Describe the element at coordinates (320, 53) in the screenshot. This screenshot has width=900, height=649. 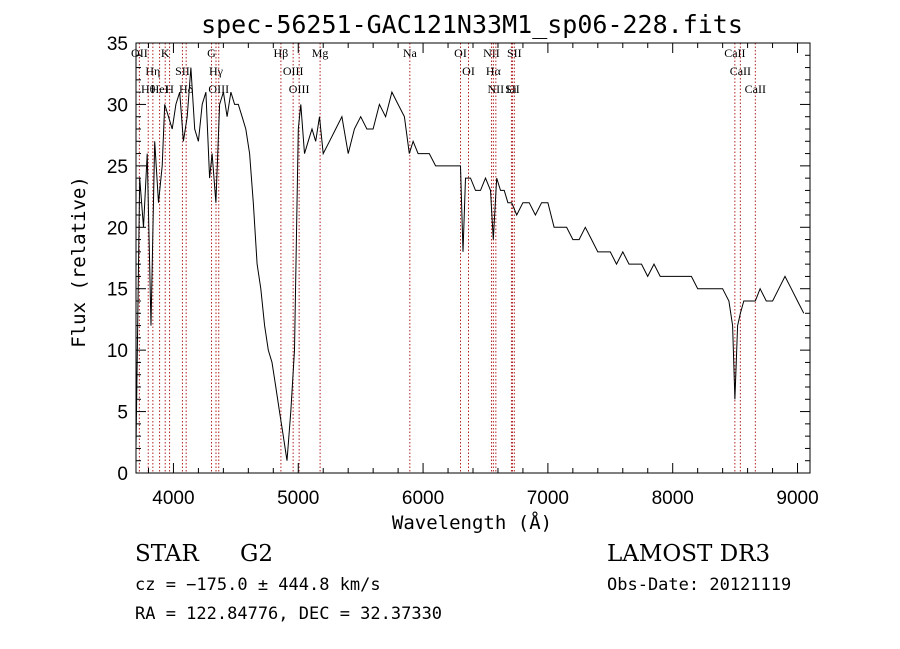
I see `line-label-14: Mg` at that location.